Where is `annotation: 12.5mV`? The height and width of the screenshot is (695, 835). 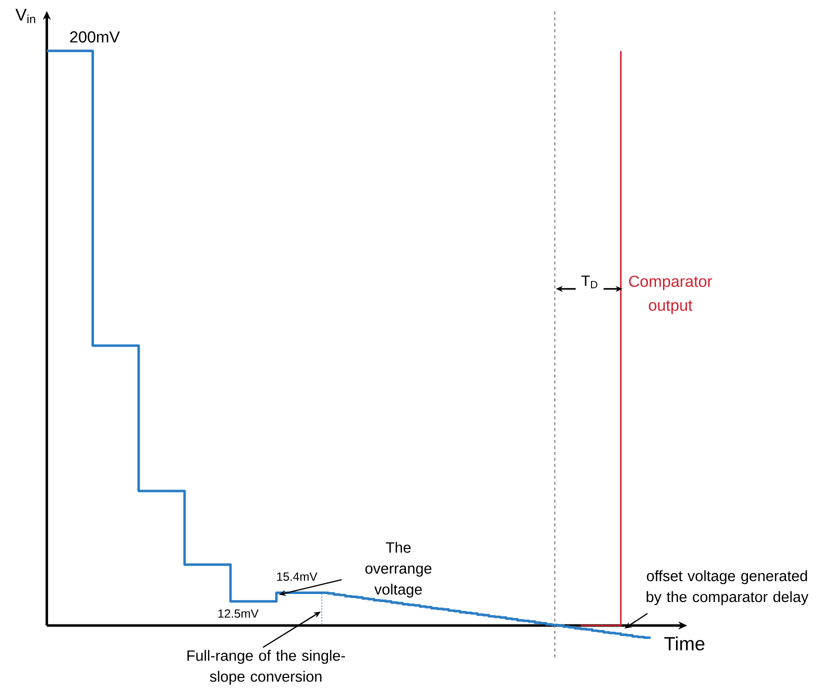 annotation: 12.5mV is located at coordinates (238, 613).